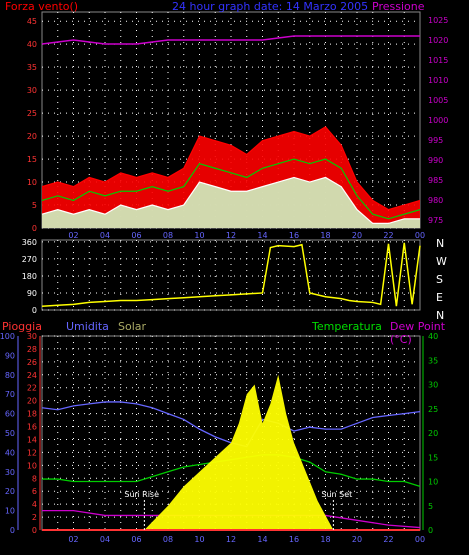 The image size is (469, 555). I want to click on sunset-label: Sun Set, so click(336, 494).